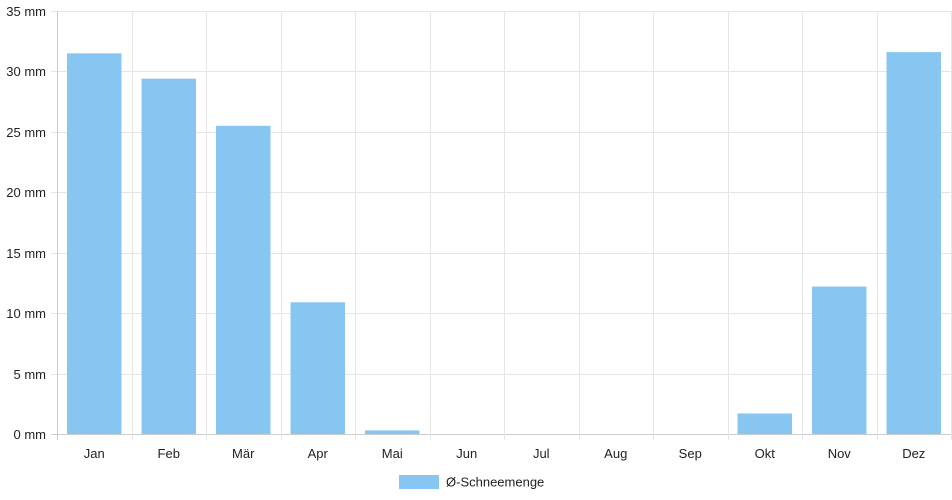  Describe the element at coordinates (169, 256) in the screenshot. I see `bar-feb` at that location.